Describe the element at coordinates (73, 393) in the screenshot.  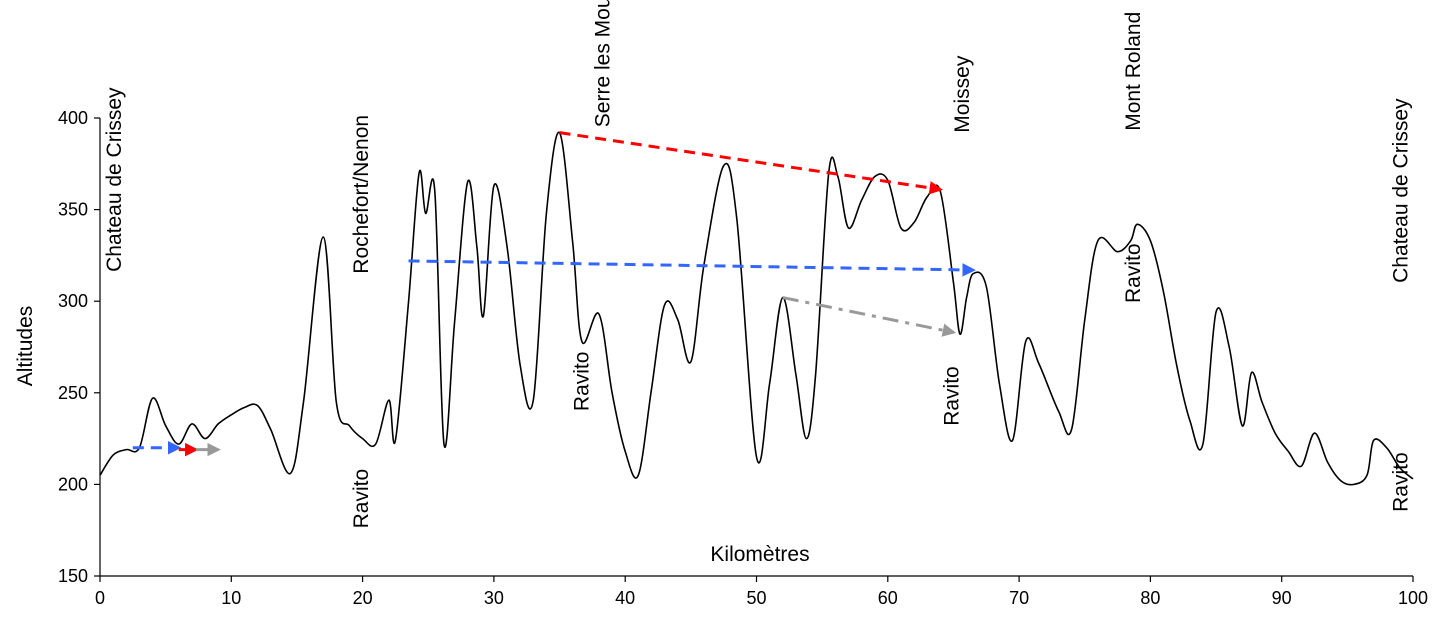
I see `y-tick-label: 250` at that location.